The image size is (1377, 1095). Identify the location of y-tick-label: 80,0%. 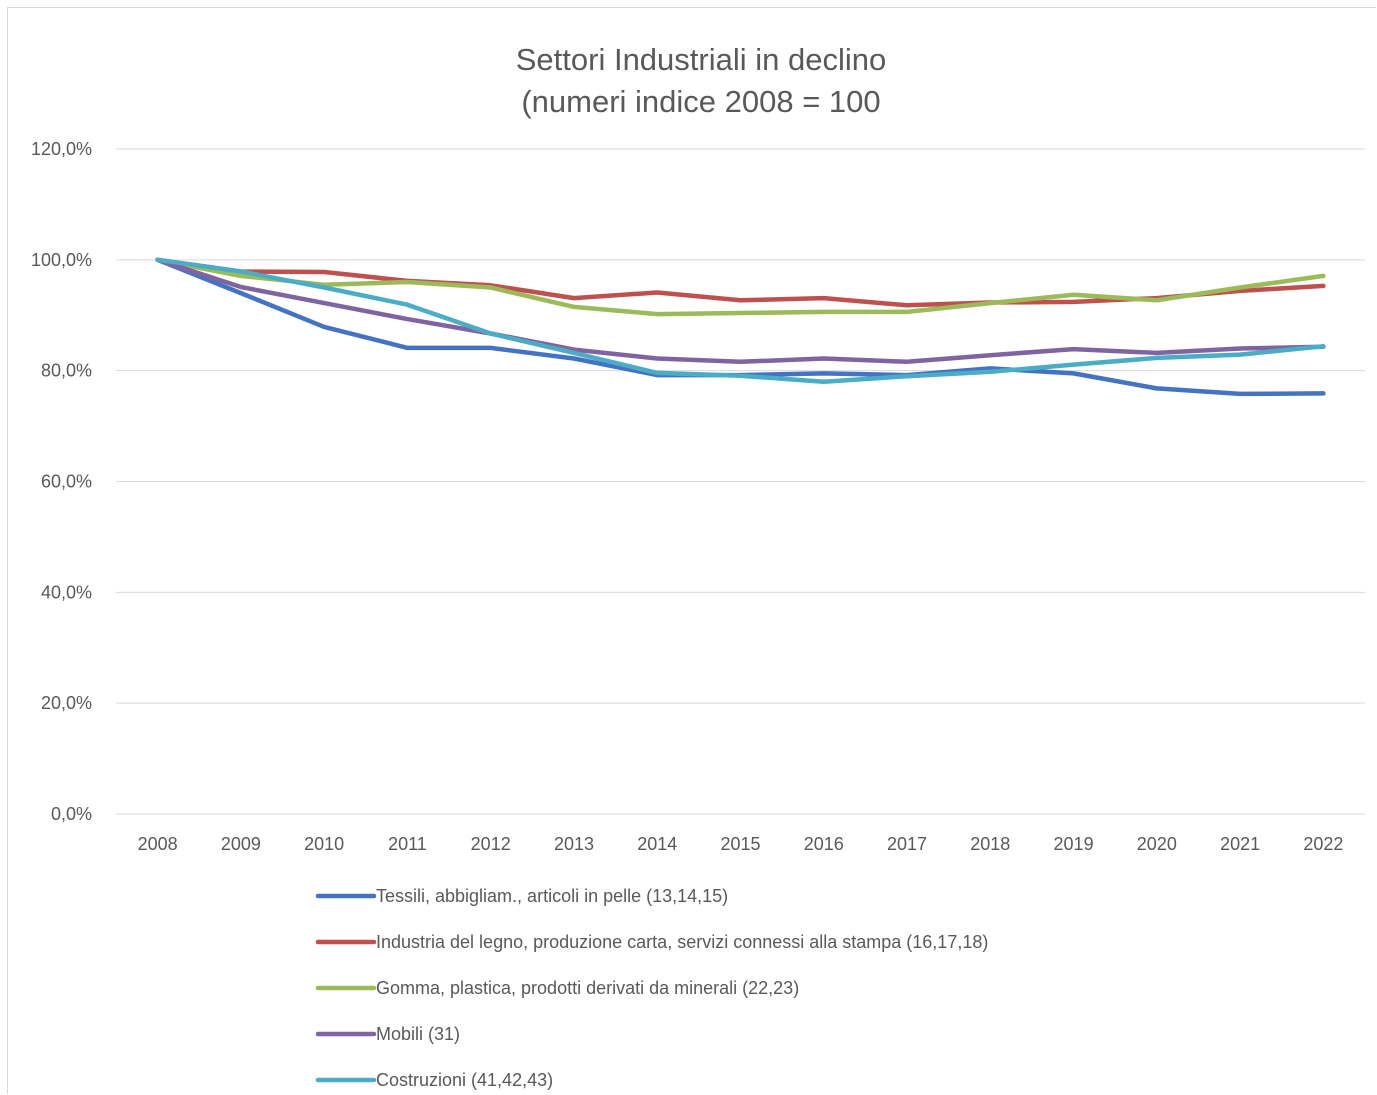
(66, 371).